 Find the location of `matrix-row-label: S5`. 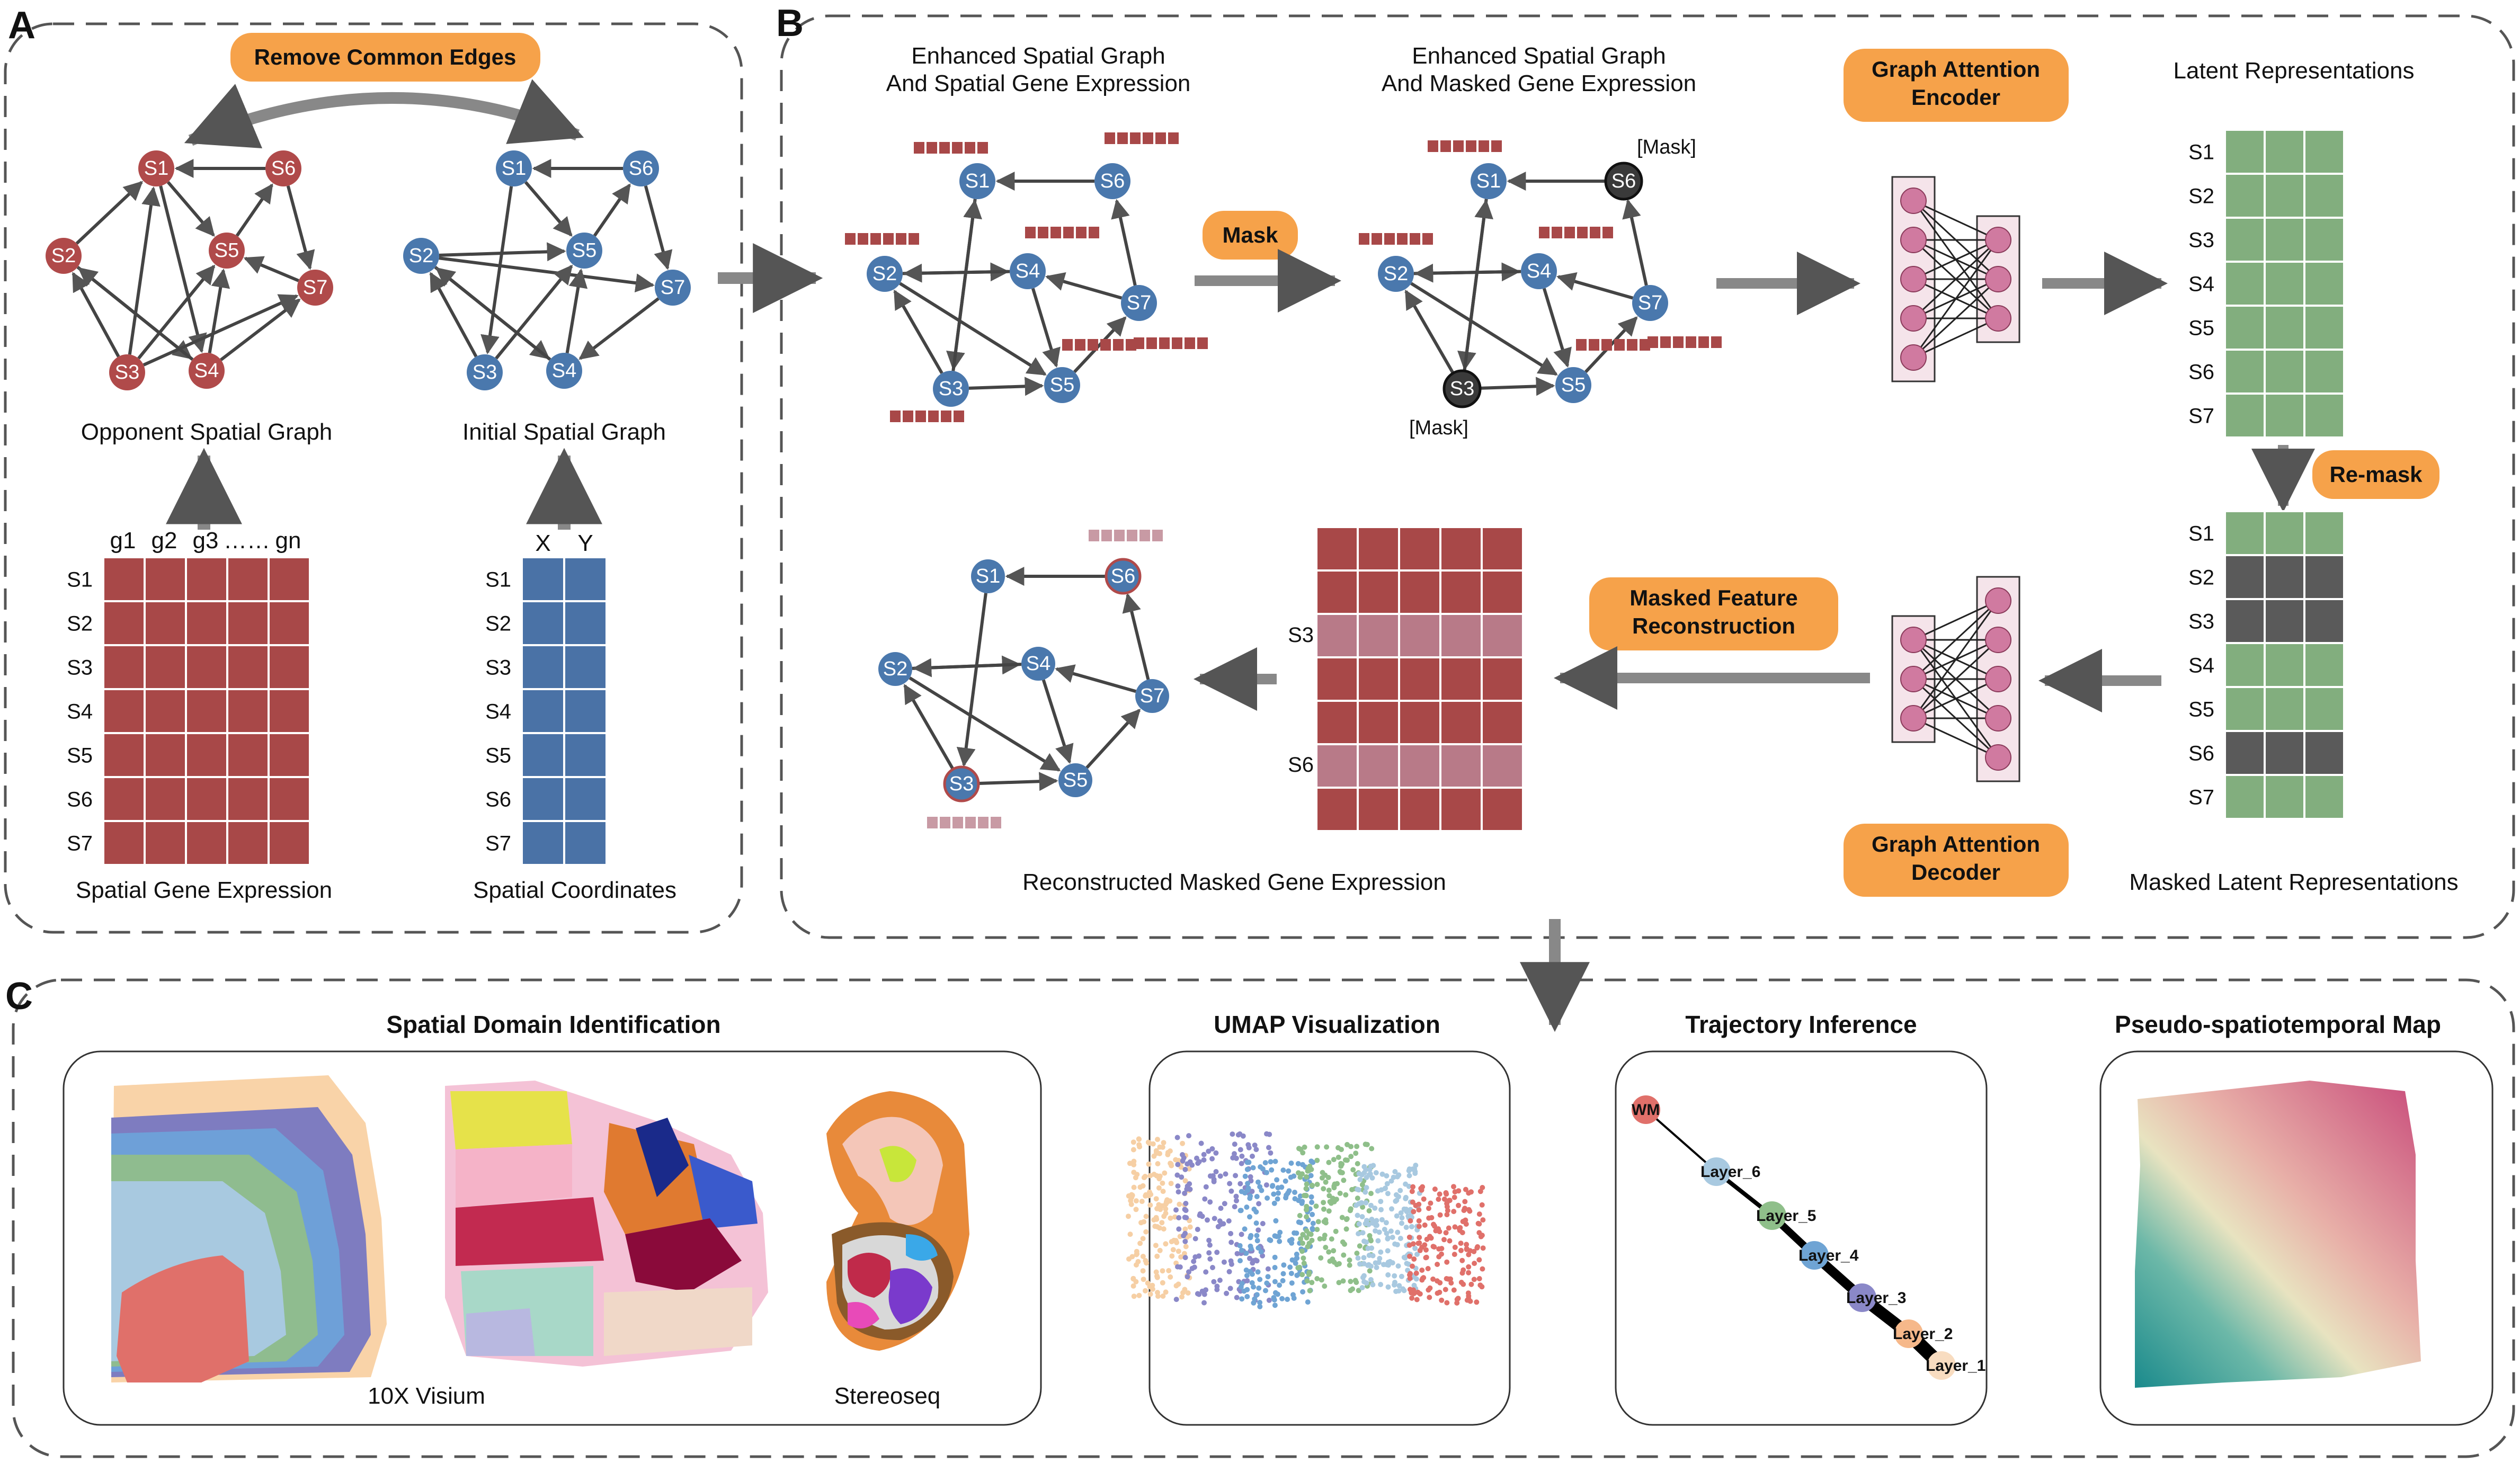

matrix-row-label: S5 is located at coordinates (2201, 710).